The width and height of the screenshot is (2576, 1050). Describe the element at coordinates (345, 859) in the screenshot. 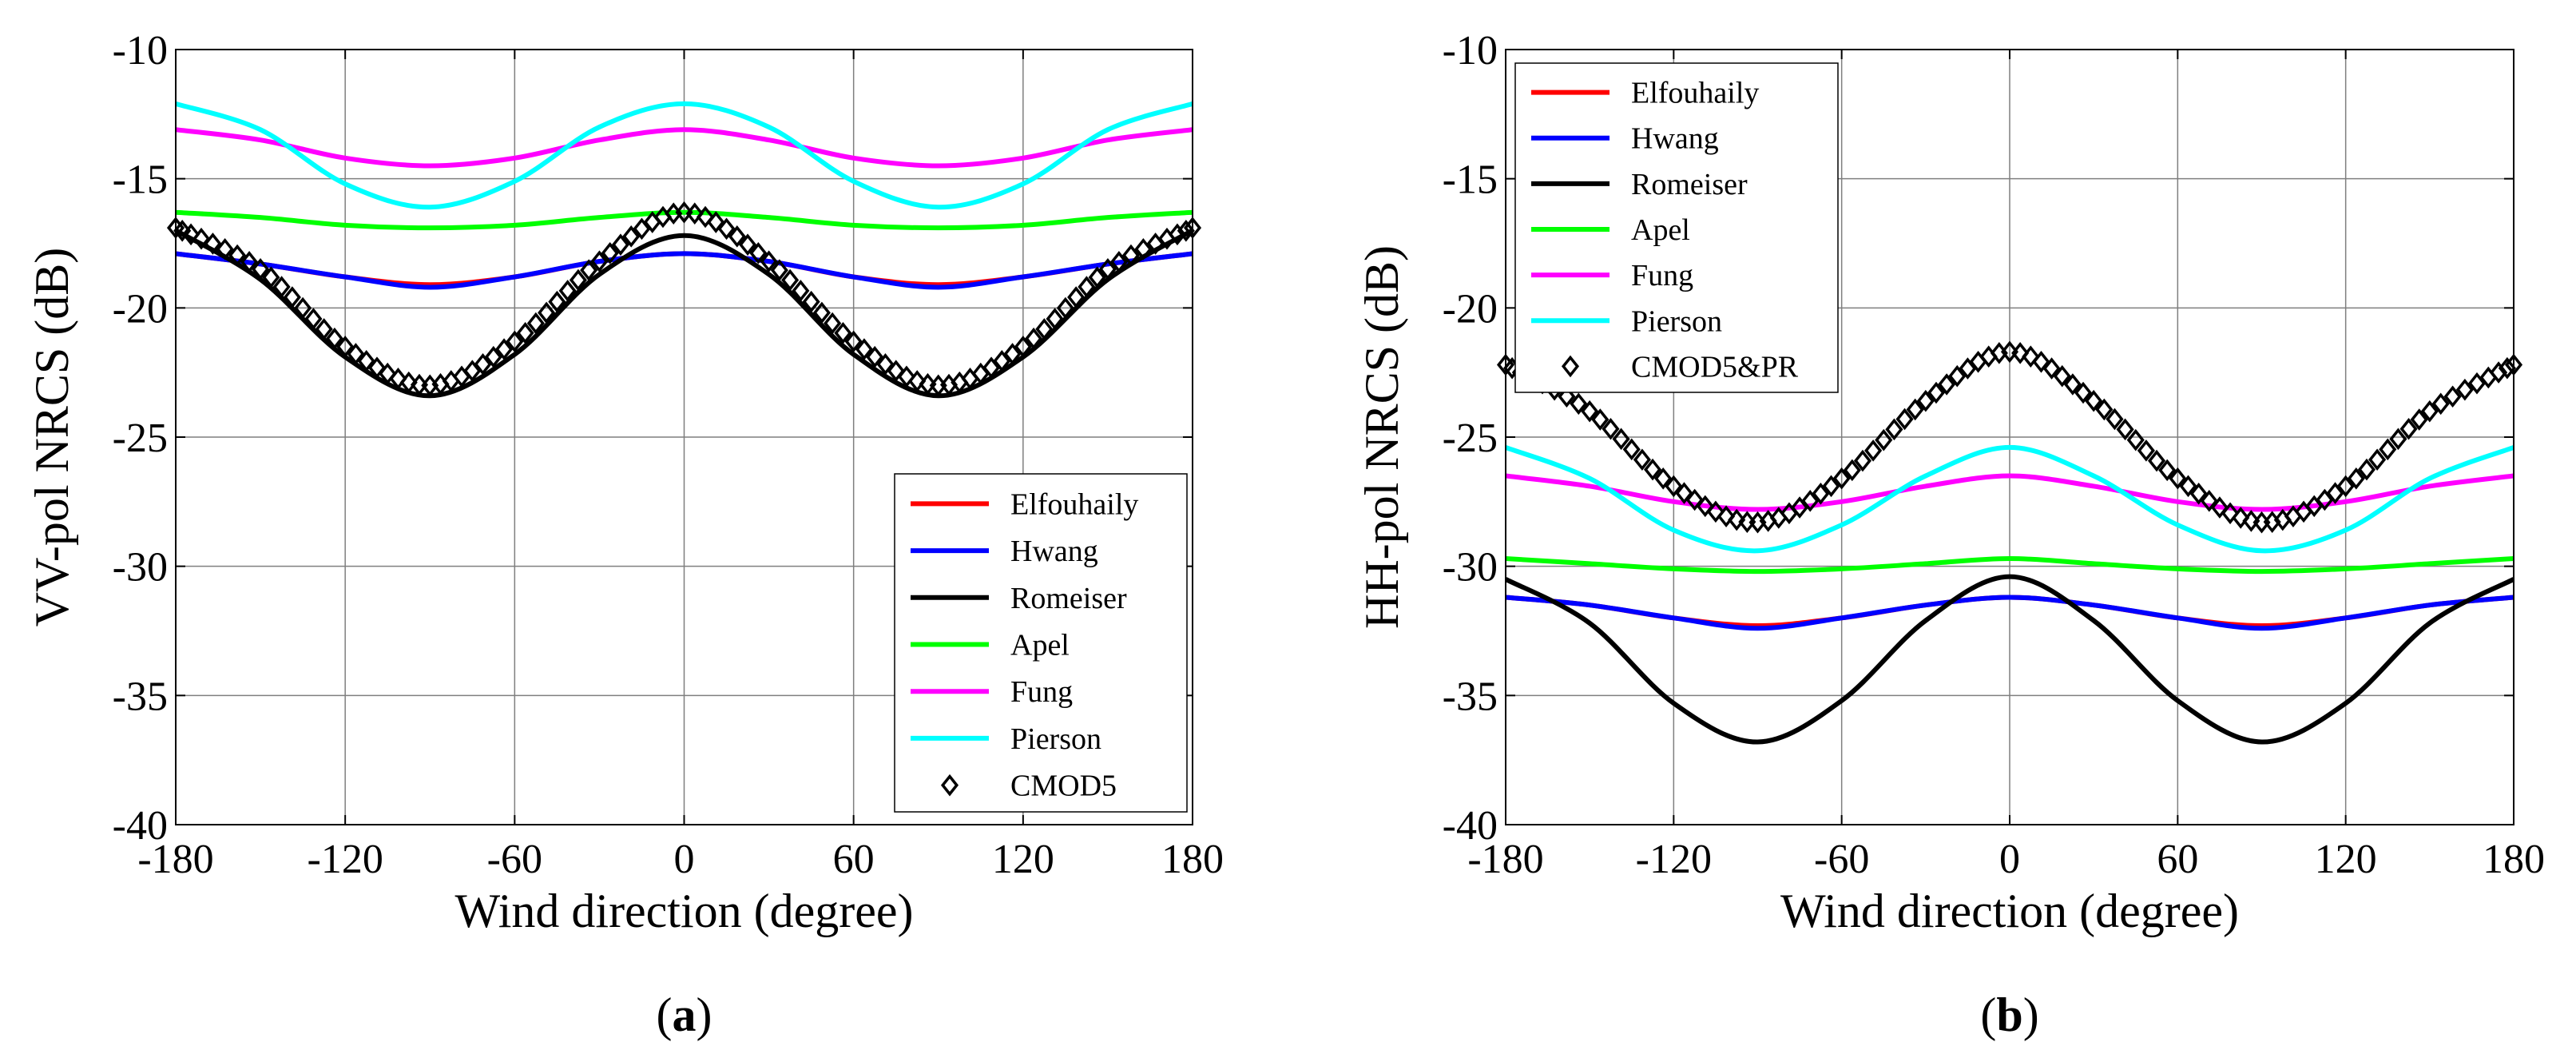

I see `x-tick-label: -120` at that location.